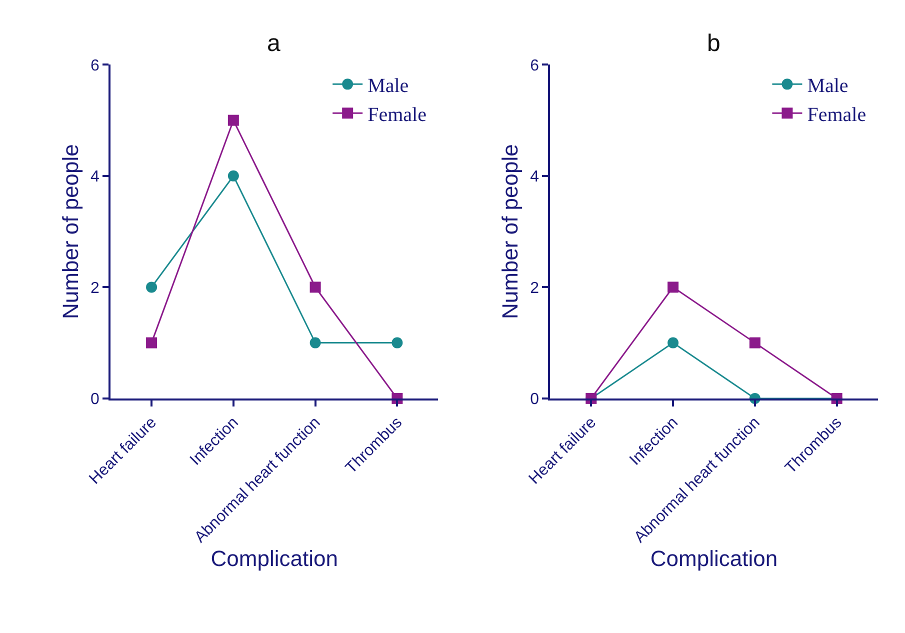 Image resolution: width=905 pixels, height=633 pixels. I want to click on chart-title: a, so click(274, 43).